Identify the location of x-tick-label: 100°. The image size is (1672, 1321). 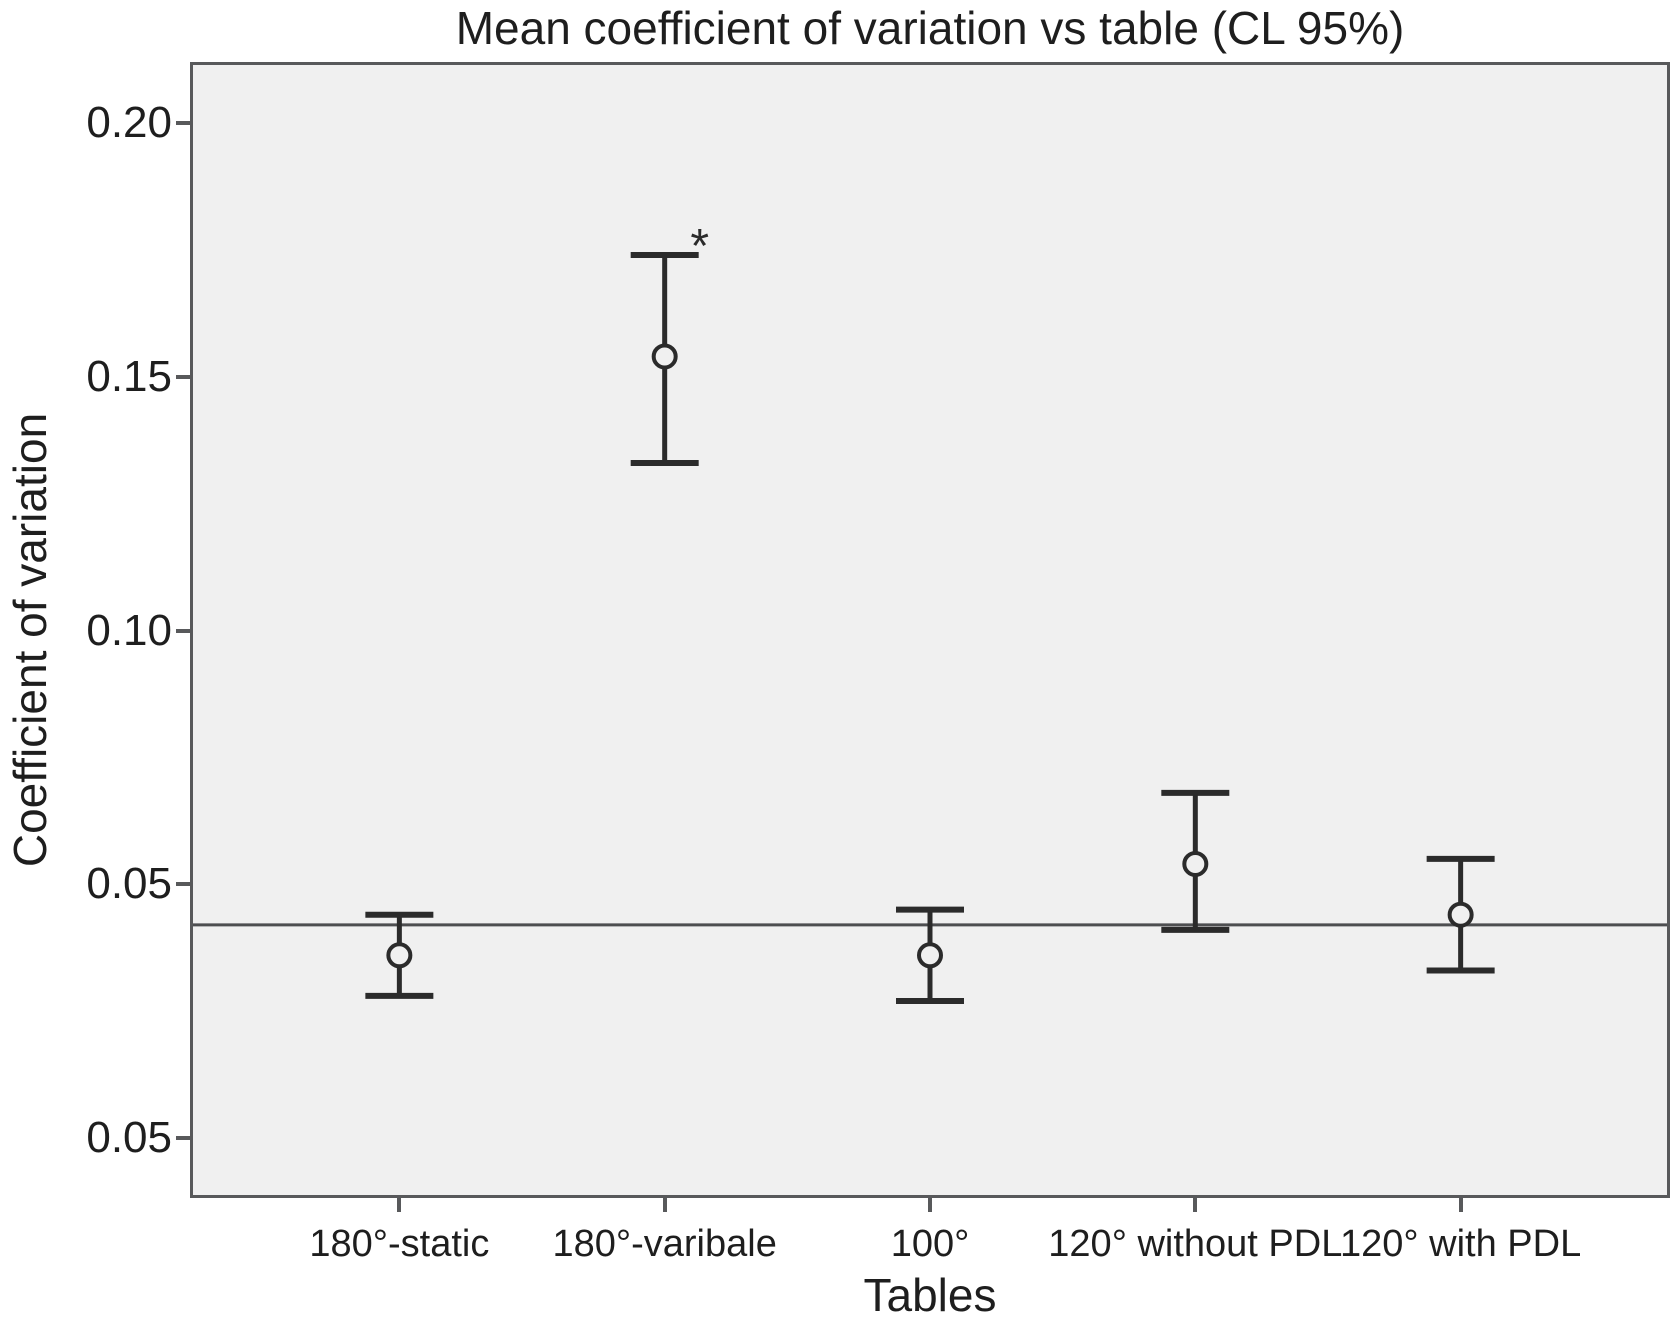
(930, 1244).